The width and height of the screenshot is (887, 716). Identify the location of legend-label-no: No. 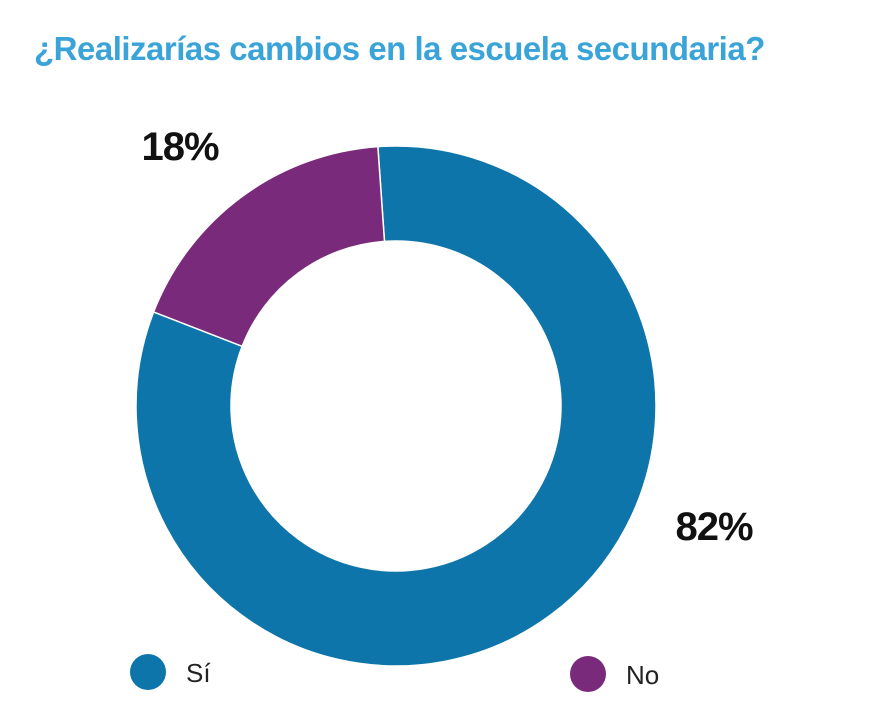
(642, 675).